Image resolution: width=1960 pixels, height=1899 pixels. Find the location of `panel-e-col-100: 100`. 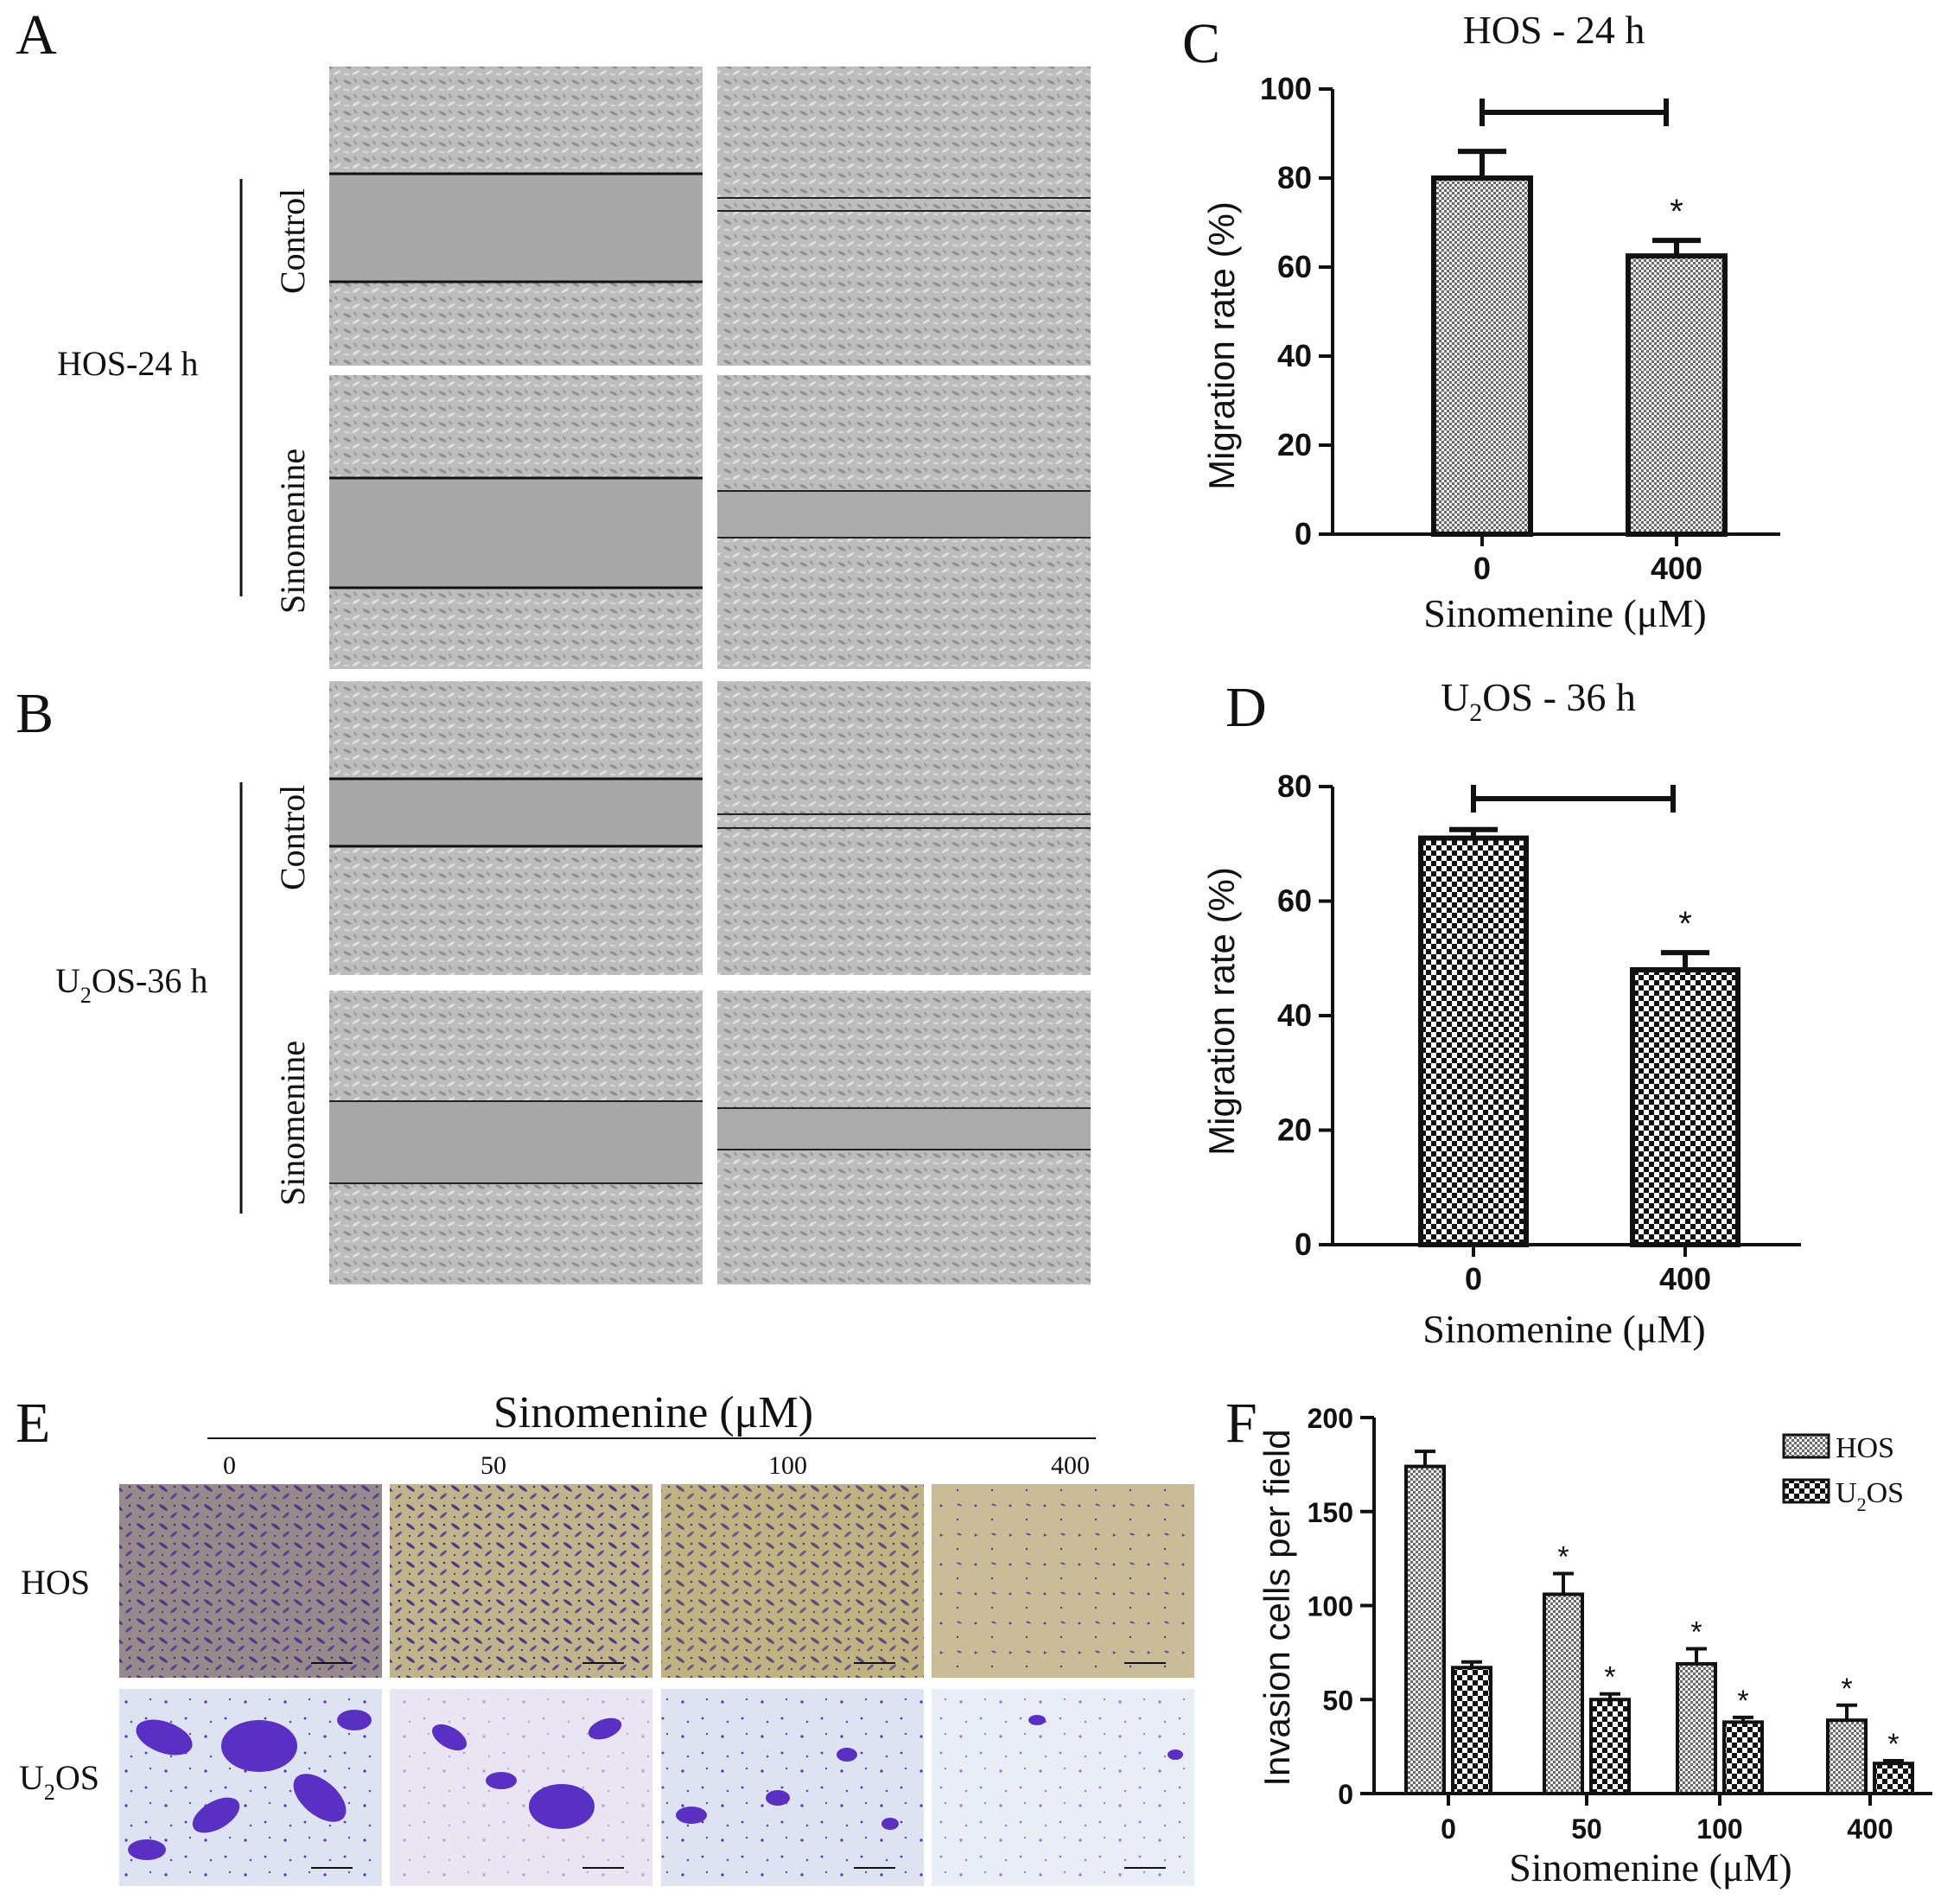

panel-e-col-100: 100 is located at coordinates (787, 1465).